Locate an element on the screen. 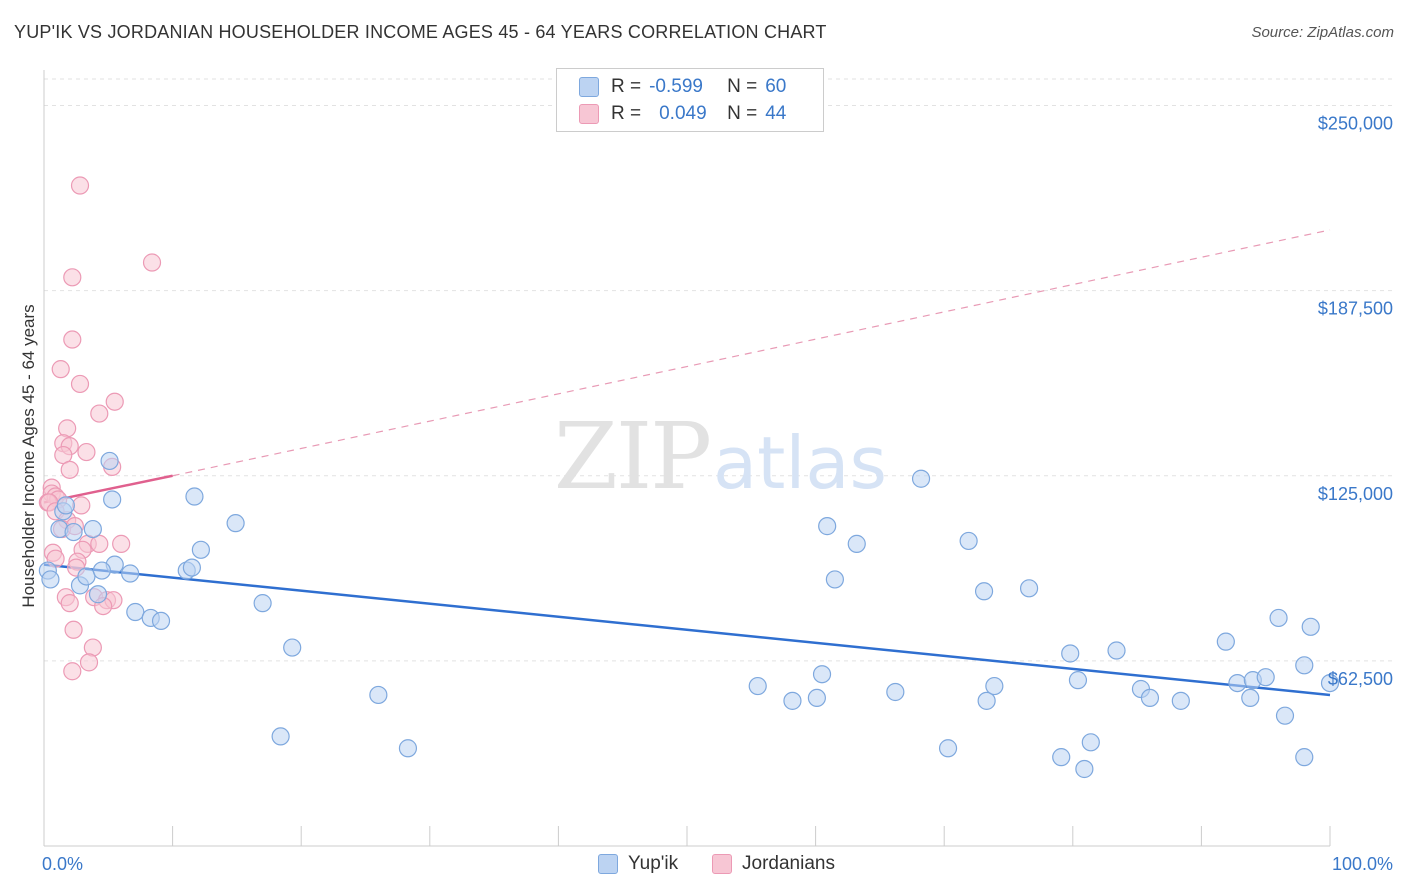 This screenshot has width=1406, height=892. watermark: ZIP atlas is located at coordinates (720, 456).